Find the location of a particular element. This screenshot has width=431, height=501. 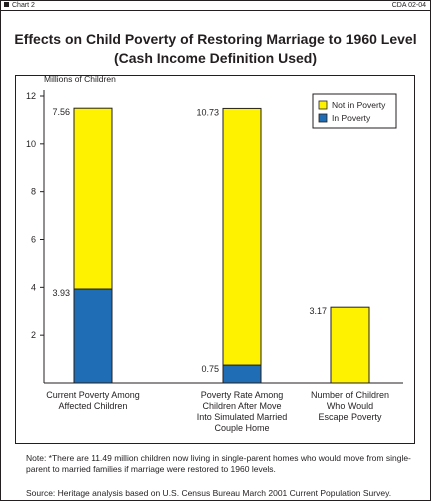

chart-tag-label: Chart 2 is located at coordinates (23, 5).